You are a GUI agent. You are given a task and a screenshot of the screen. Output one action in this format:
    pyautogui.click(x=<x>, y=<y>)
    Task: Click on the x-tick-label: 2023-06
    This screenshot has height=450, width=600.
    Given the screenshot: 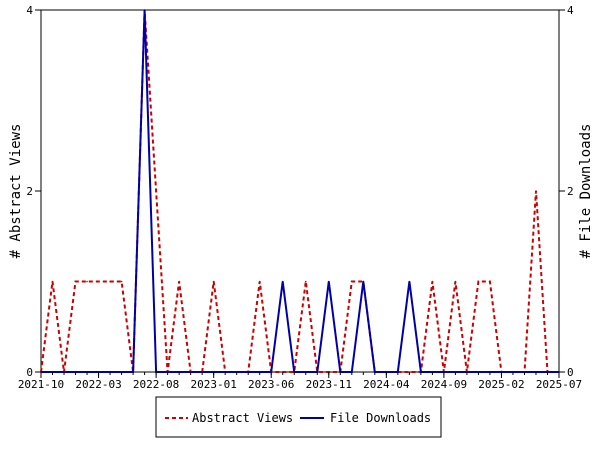 What is the action you would take?
    pyautogui.click(x=271, y=384)
    